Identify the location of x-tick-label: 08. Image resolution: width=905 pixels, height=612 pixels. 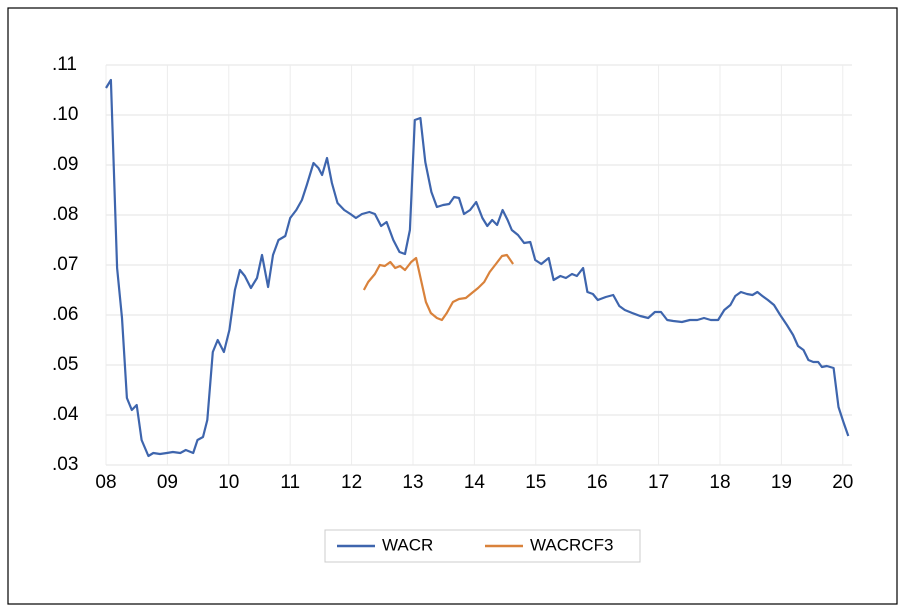
(105, 482).